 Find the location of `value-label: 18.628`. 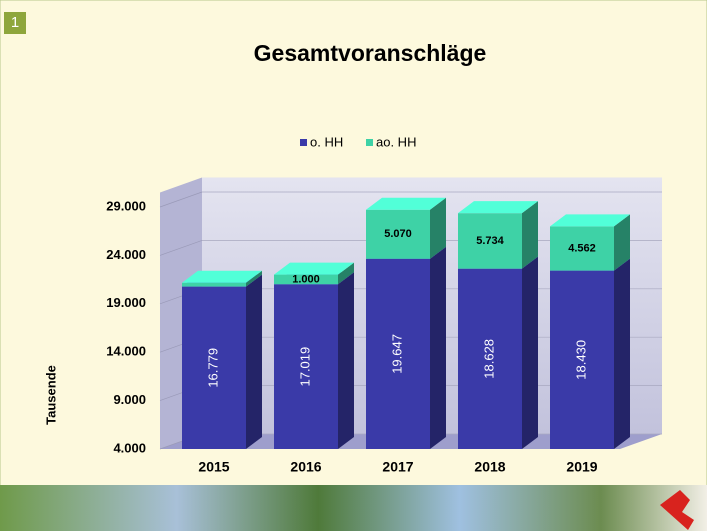

value-label: 18.628 is located at coordinates (488, 359).